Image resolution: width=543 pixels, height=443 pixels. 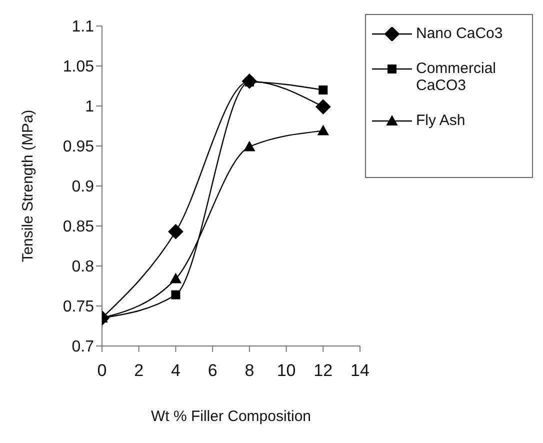 I want to click on x-tick-label: 6, so click(x=213, y=370).